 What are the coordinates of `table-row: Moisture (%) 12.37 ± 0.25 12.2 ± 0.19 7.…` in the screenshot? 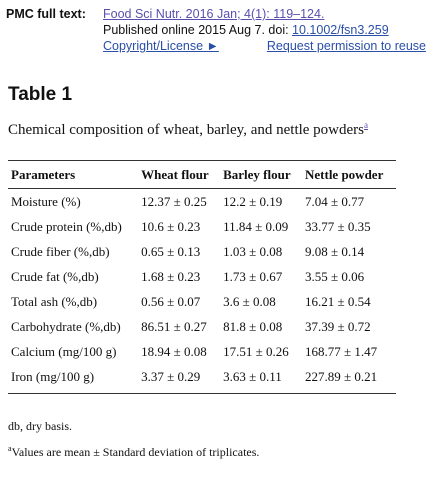 It's located at (202, 202).